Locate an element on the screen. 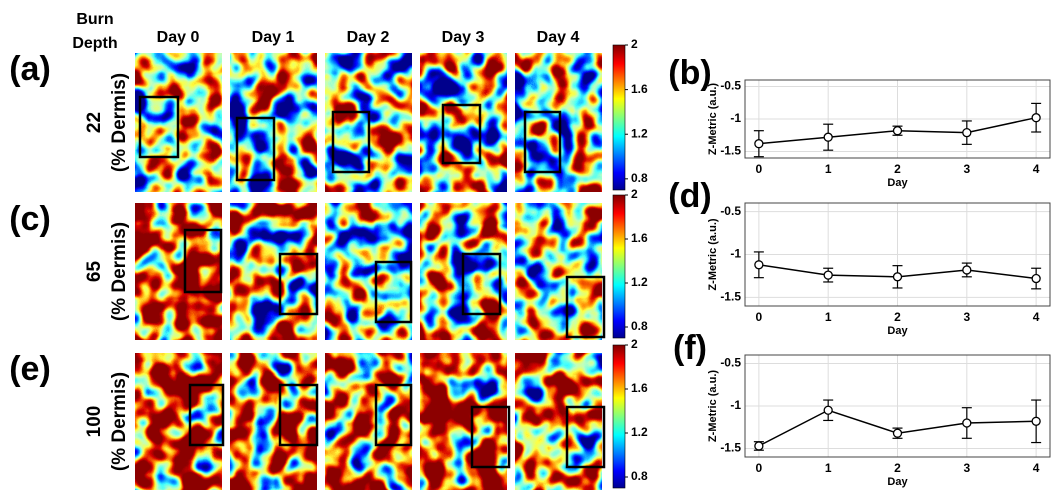 The image size is (1057, 493). depth-header: Depth is located at coordinates (94, 43).